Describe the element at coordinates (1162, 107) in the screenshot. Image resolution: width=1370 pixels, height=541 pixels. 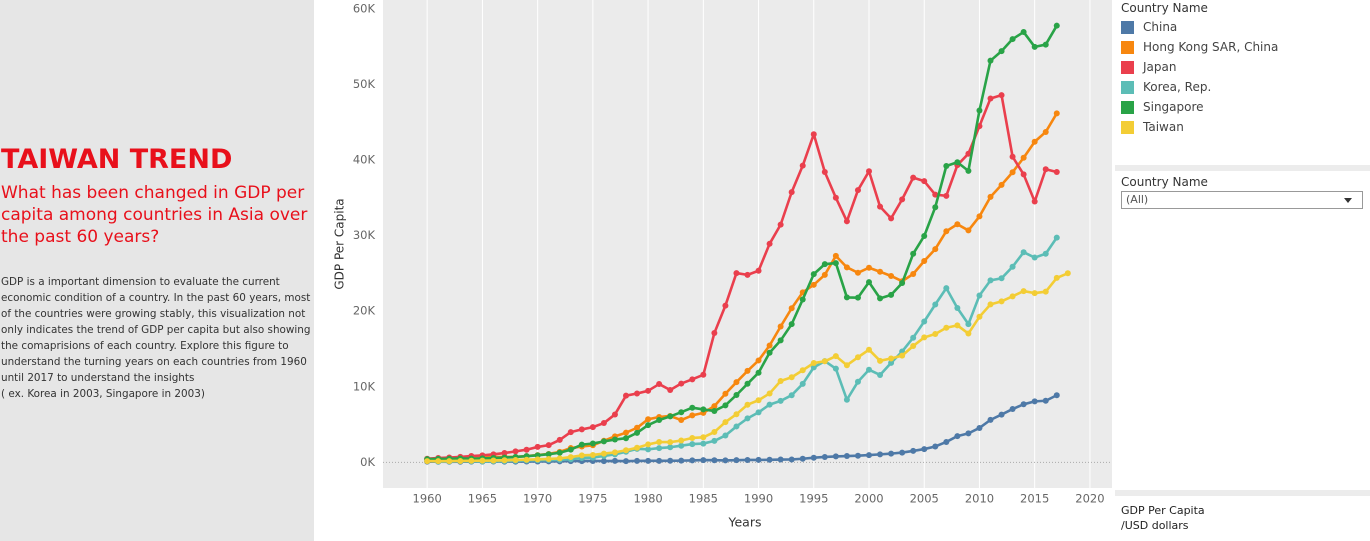
I see `legend-item: Singapore` at that location.